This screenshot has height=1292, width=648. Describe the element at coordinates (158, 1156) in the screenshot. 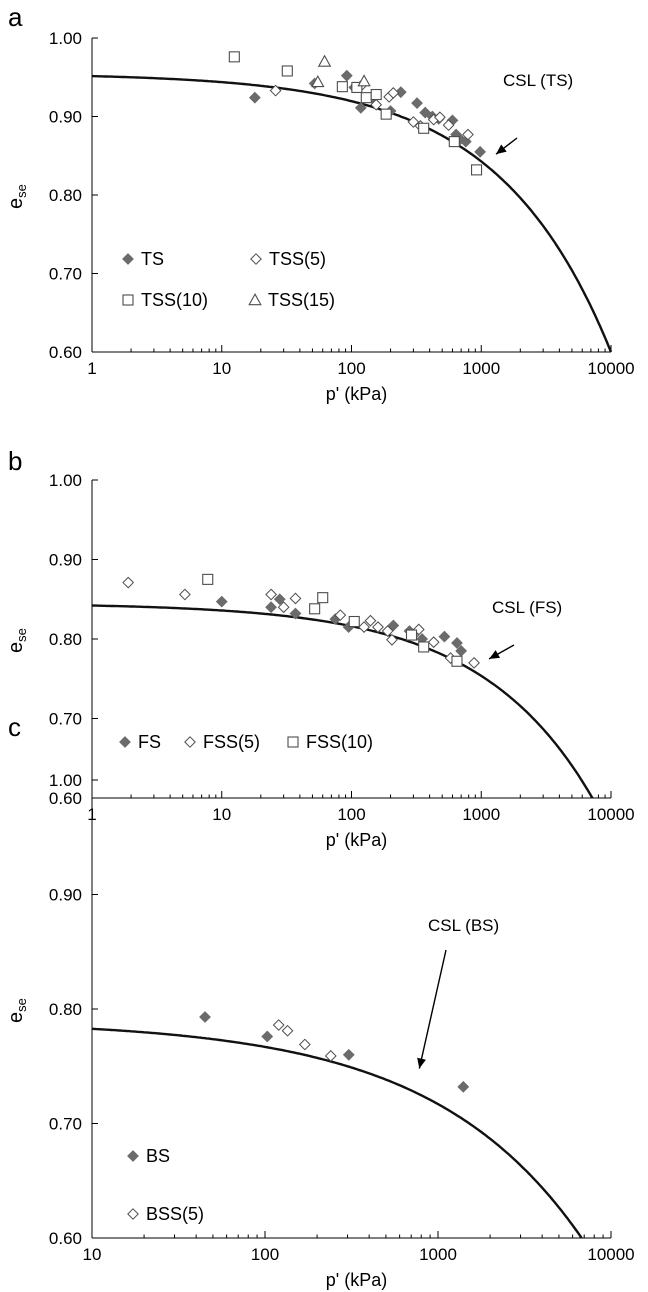

I see `legend-label: BS` at that location.